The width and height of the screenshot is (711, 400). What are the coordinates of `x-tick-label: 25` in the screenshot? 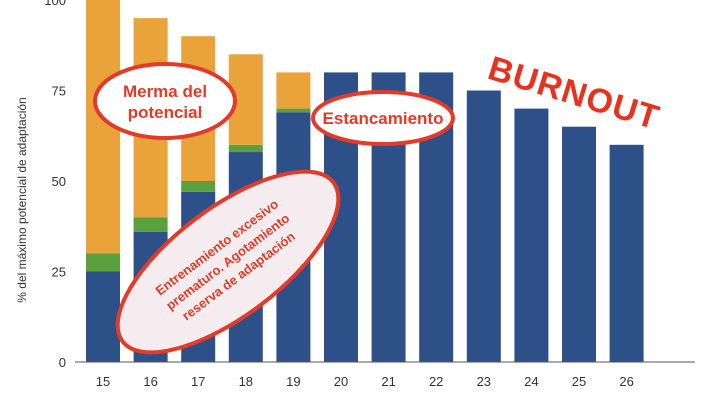 It's located at (579, 381).